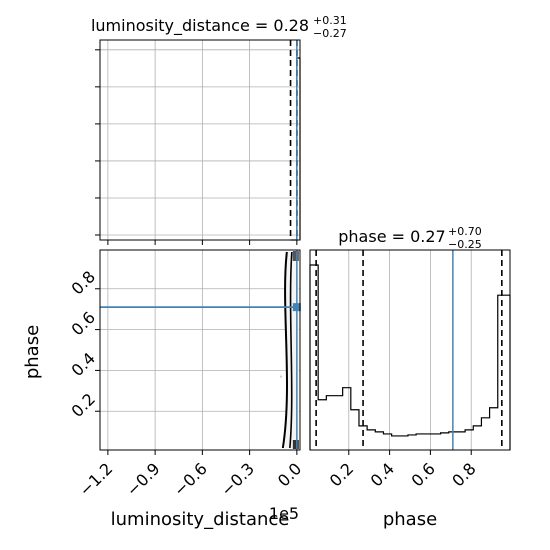 This screenshot has height=550, width=550. Describe the element at coordinates (83, 364) in the screenshot. I see `y-tick-label-phase: 0.4` at that location.